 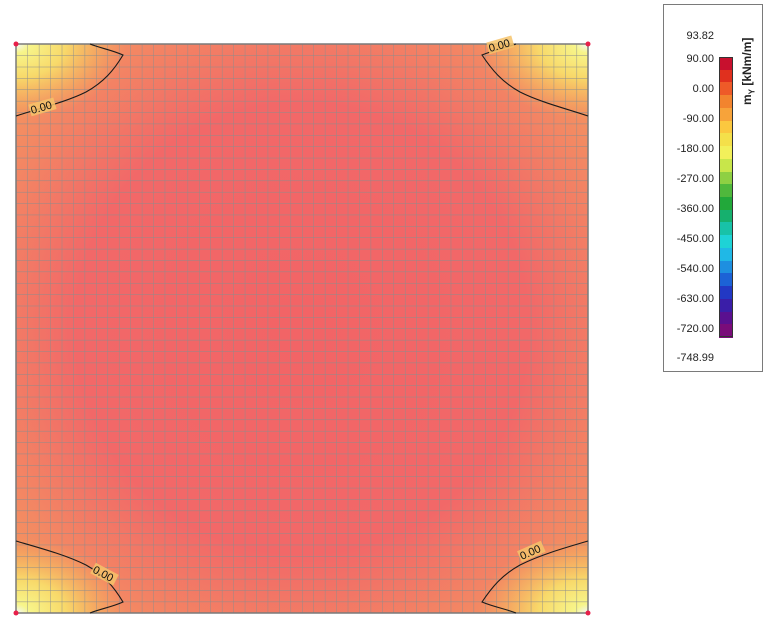 I want to click on support-node-top-left, so click(x=16, y=44).